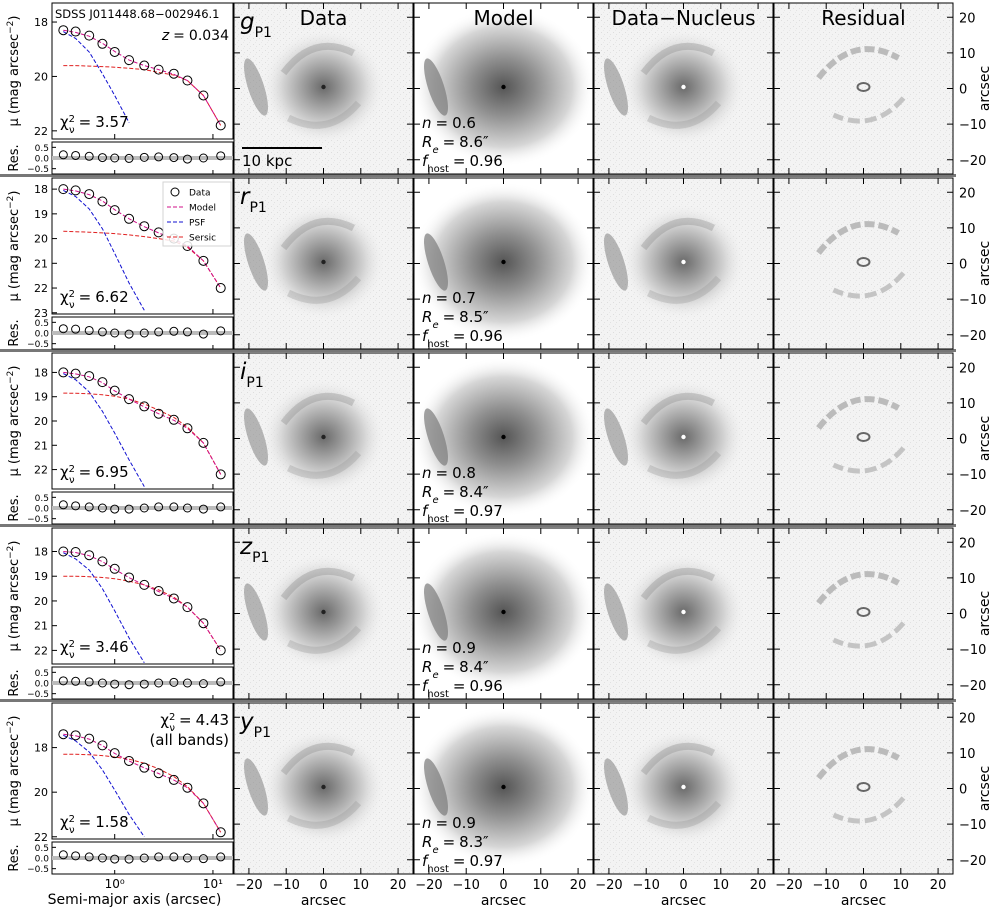 This screenshot has width=992, height=911. Describe the element at coordinates (41, 288) in the screenshot. I see `y-tick-label: 22` at that location.